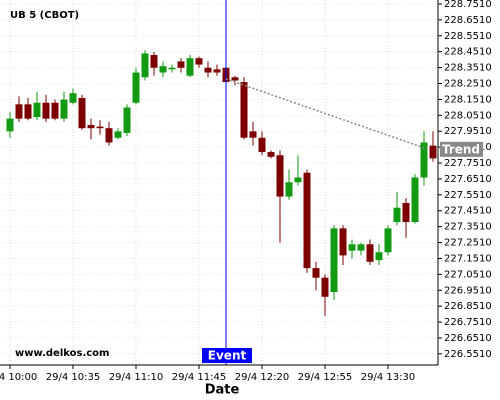 The height and width of the screenshot is (400, 500). What do you see at coordinates (468, 211) in the screenshot?
I see `y-tick-label: 227.4510` at bounding box center [468, 211].